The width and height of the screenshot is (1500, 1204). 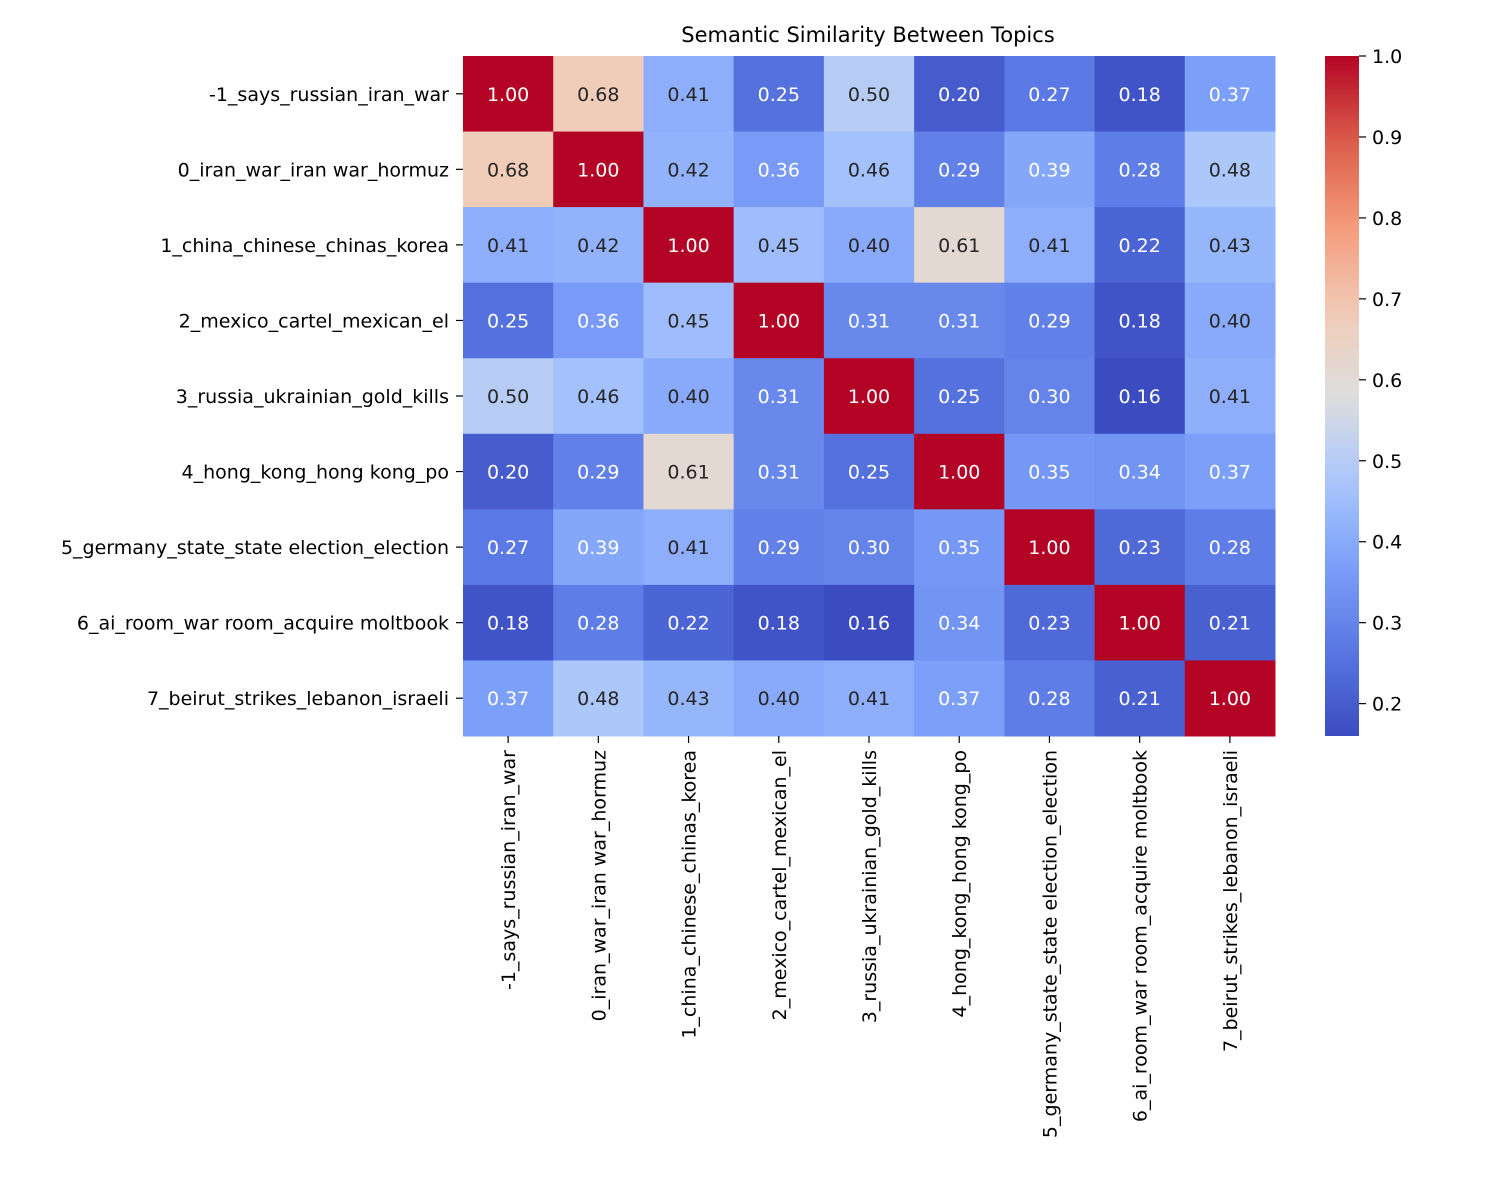 What do you see at coordinates (960, 883) in the screenshot?
I see `x-tick-label: 4_hong_kong_hong kong_po` at bounding box center [960, 883].